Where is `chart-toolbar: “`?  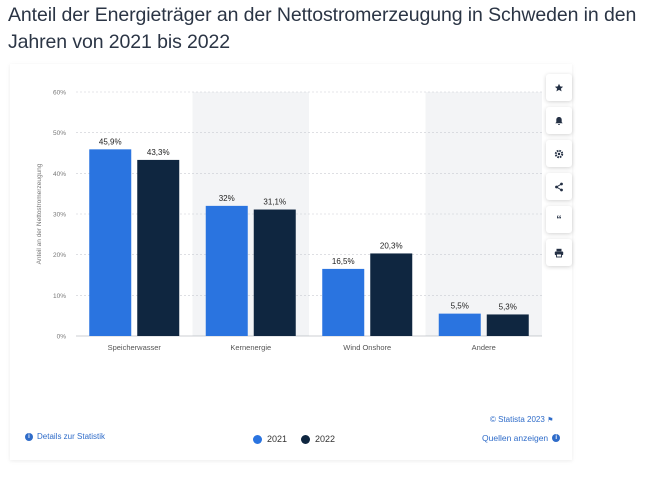
chart-toolbar: “ is located at coordinates (559, 170).